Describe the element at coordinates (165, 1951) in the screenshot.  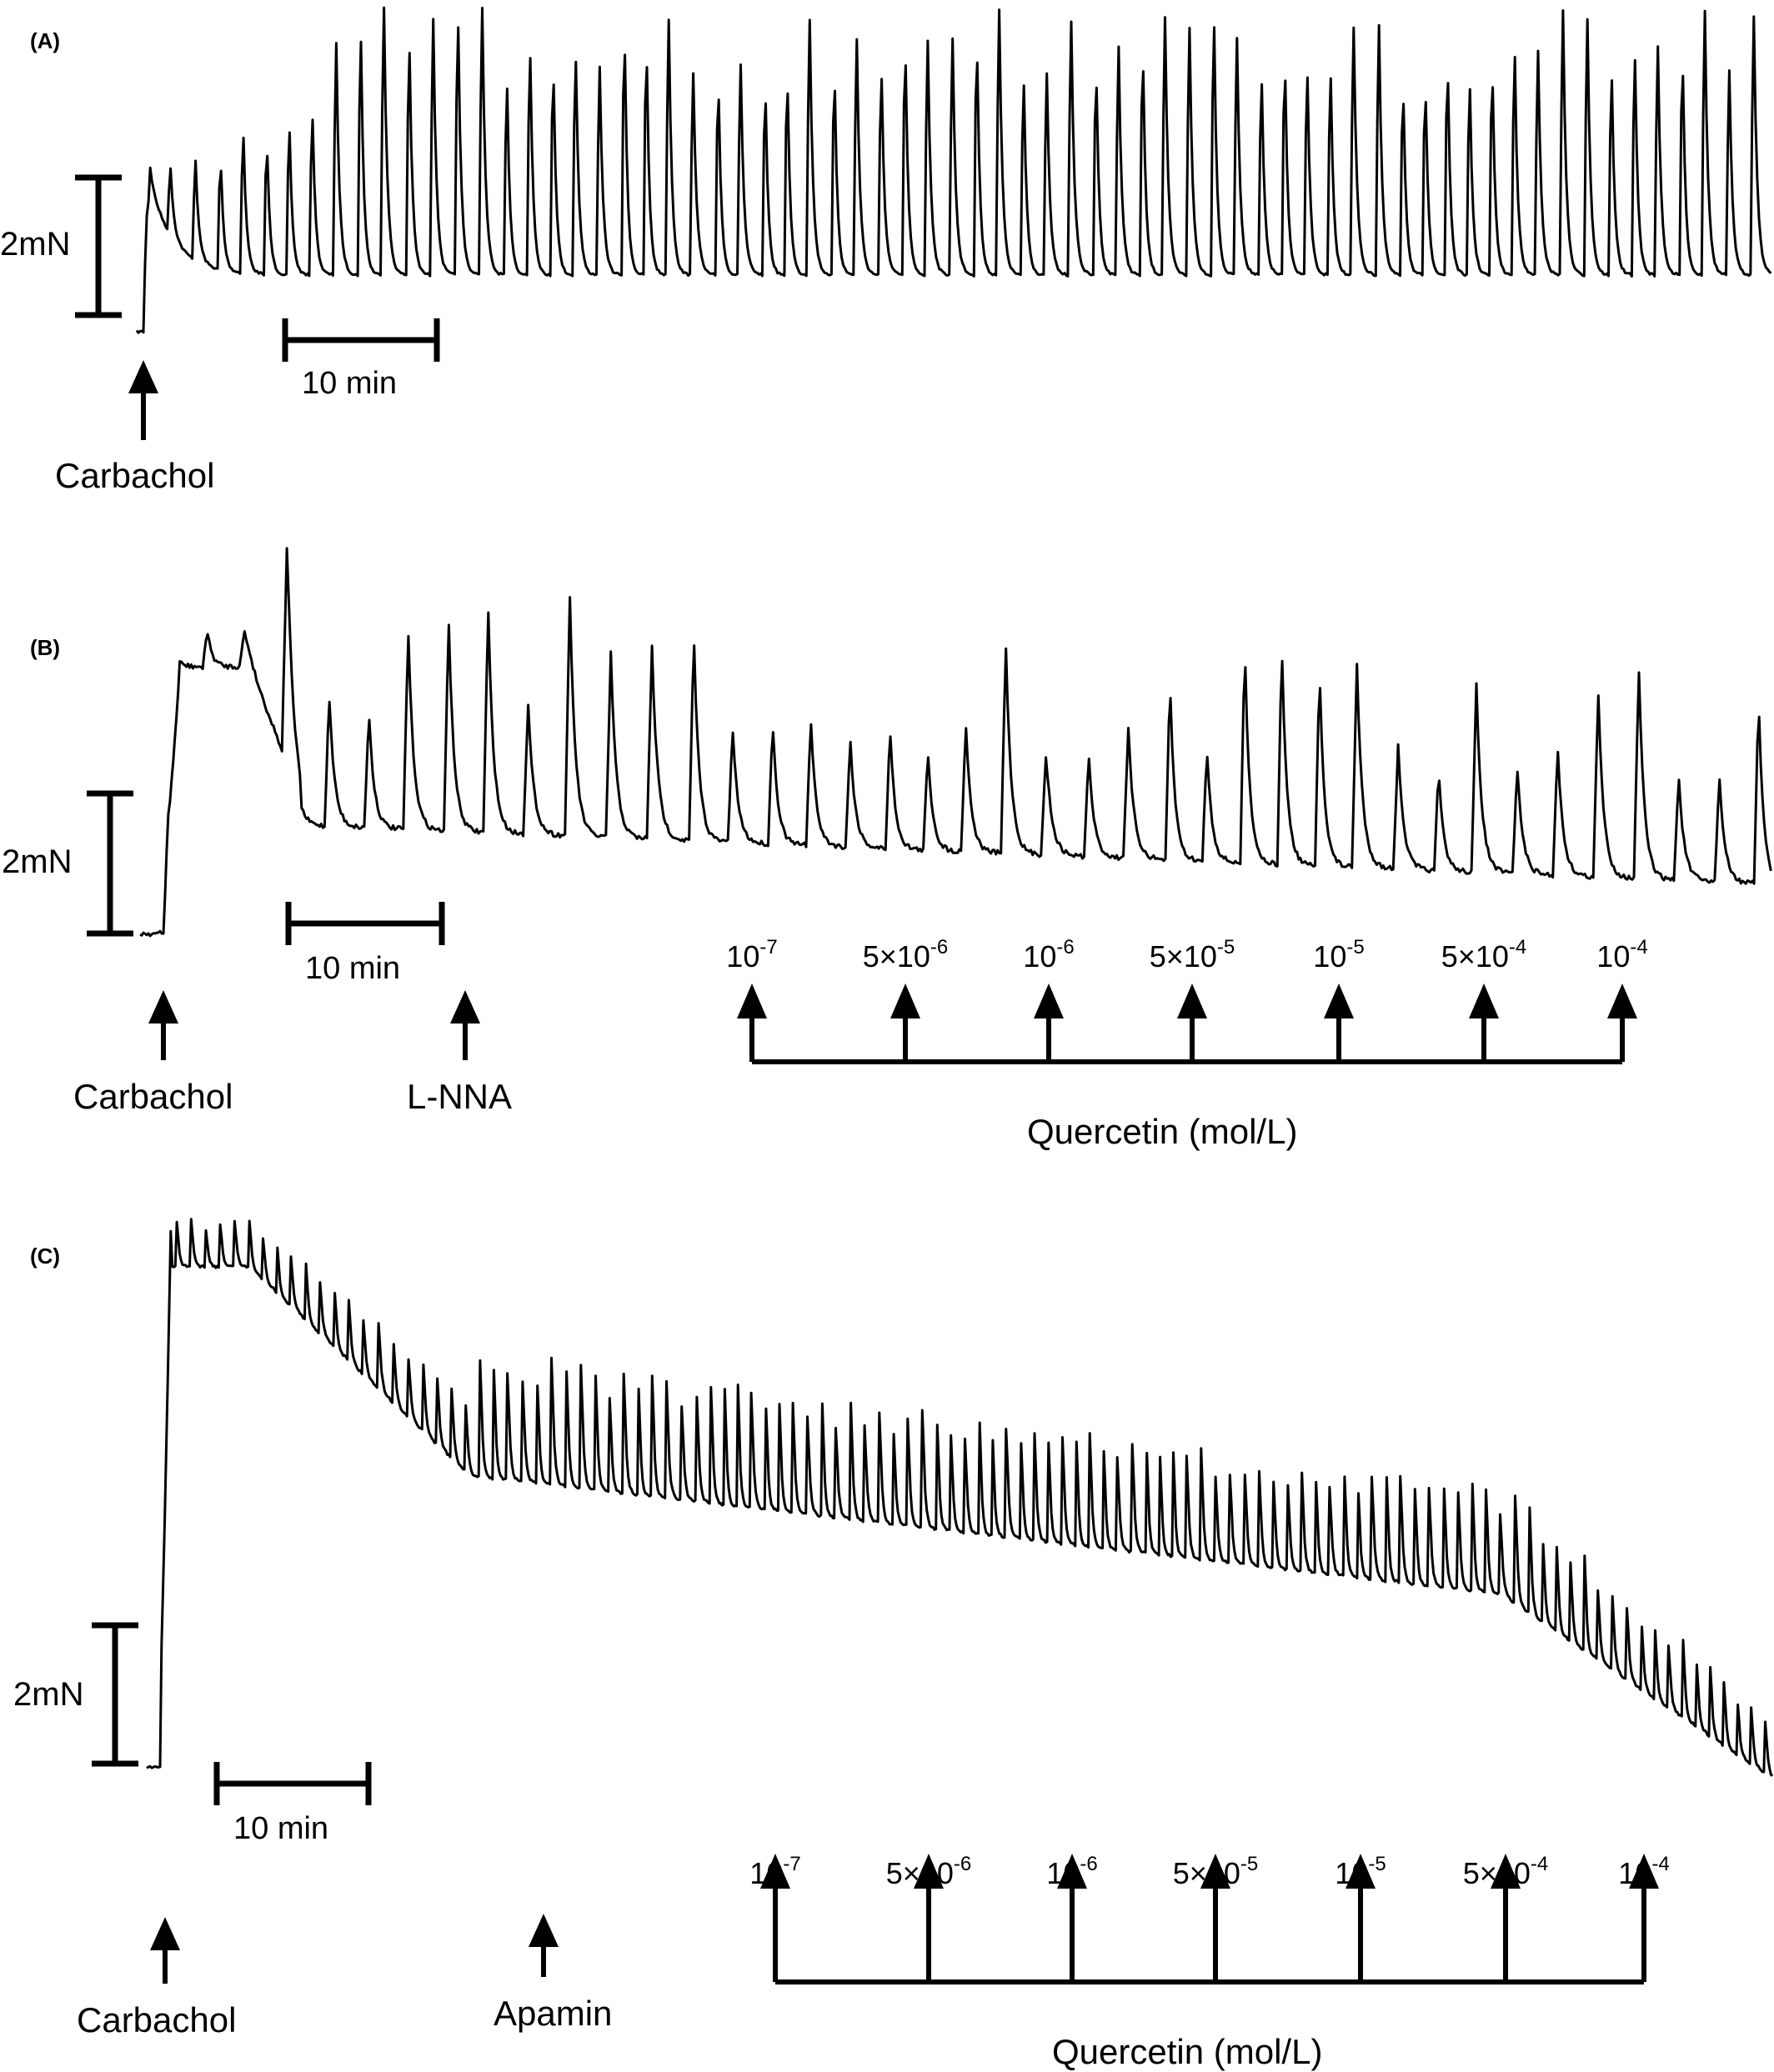
I see `carbachol-arrow-c` at that location.